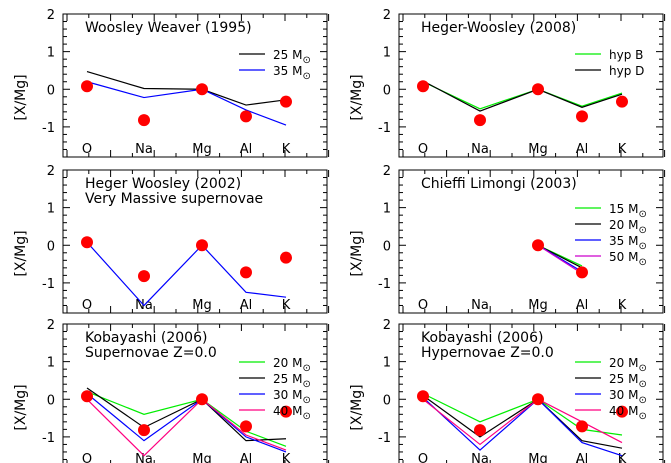 This screenshot has width=671, height=463. I want to click on panel-subtitle: Hypernovae Z=0.0, so click(487, 353).